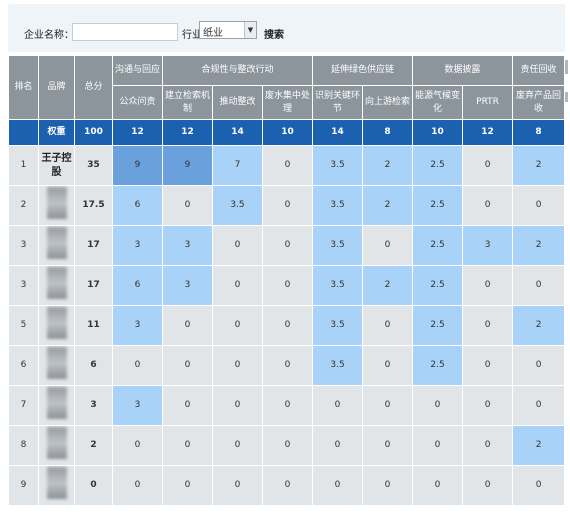  Describe the element at coordinates (93, 132) in the screenshot. I see `weight-total: 100` at that location.